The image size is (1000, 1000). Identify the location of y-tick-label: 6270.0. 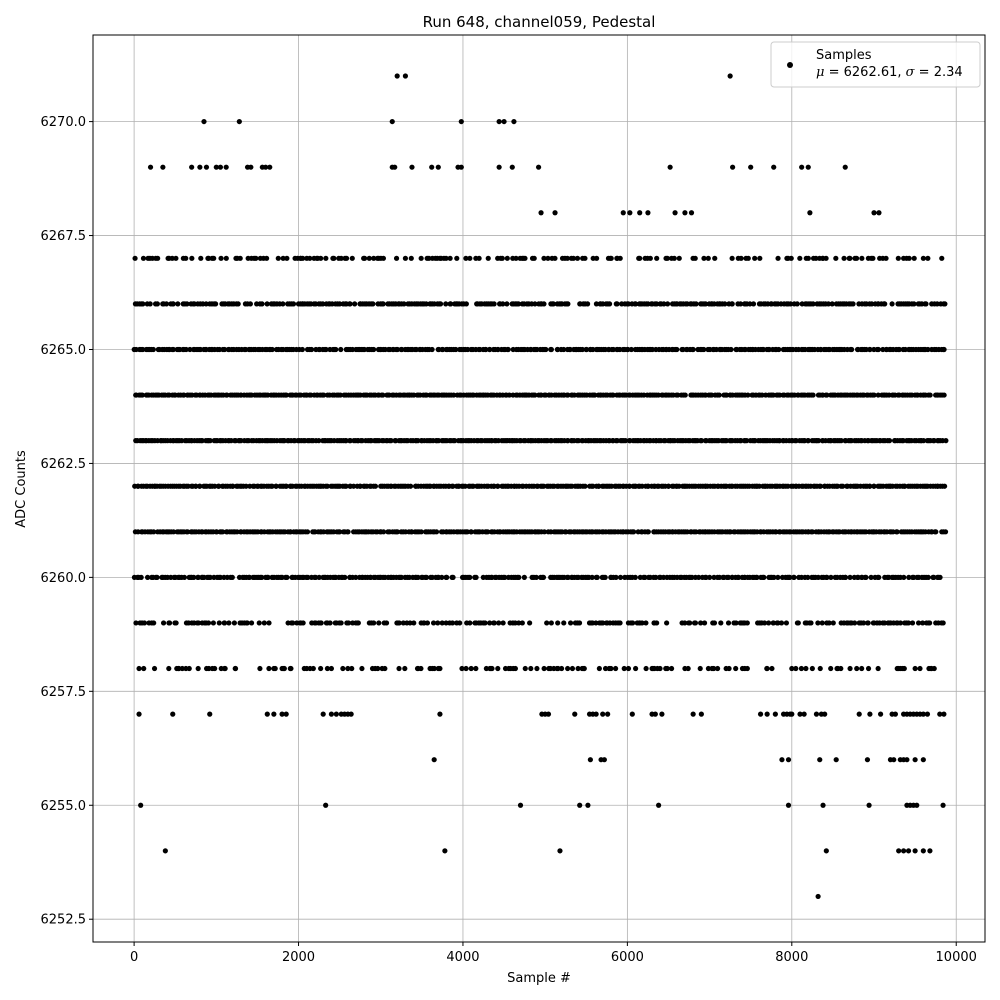
(64, 122).